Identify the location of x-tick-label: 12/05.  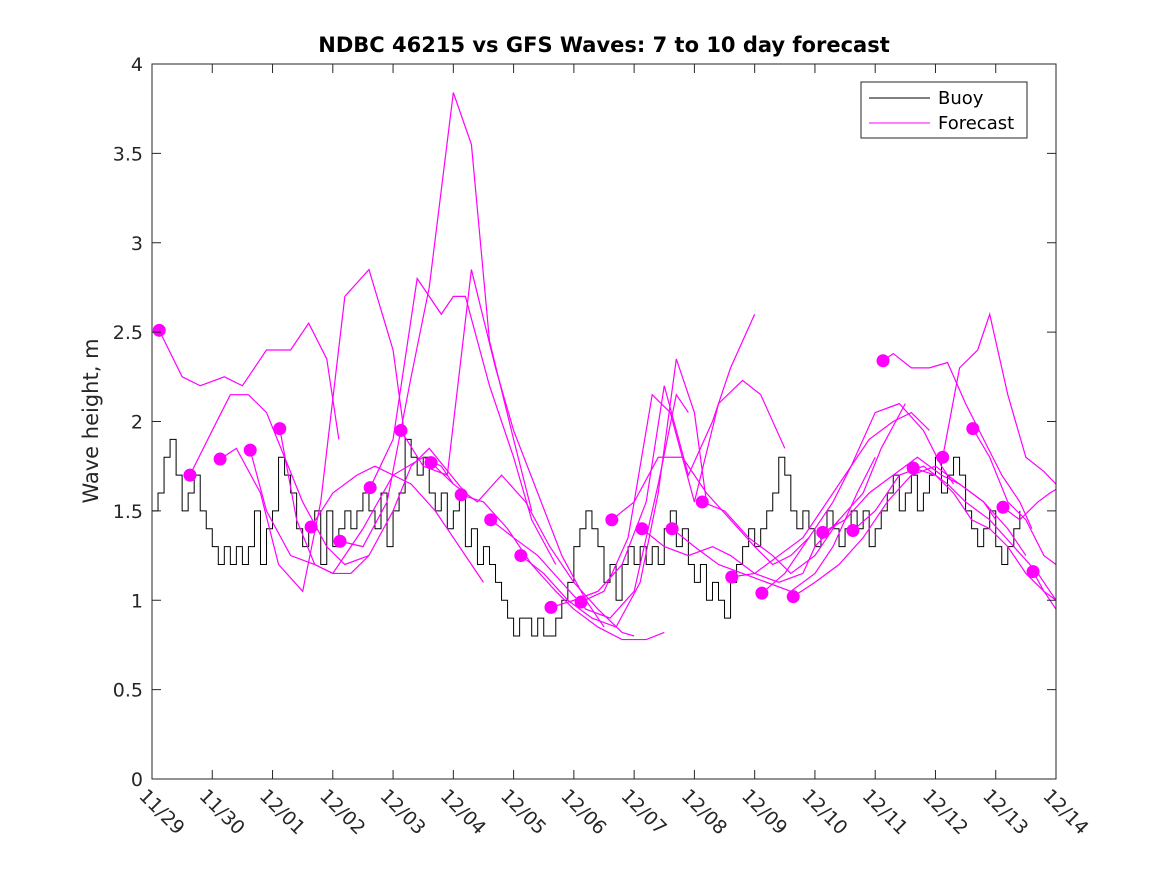
(523, 812).